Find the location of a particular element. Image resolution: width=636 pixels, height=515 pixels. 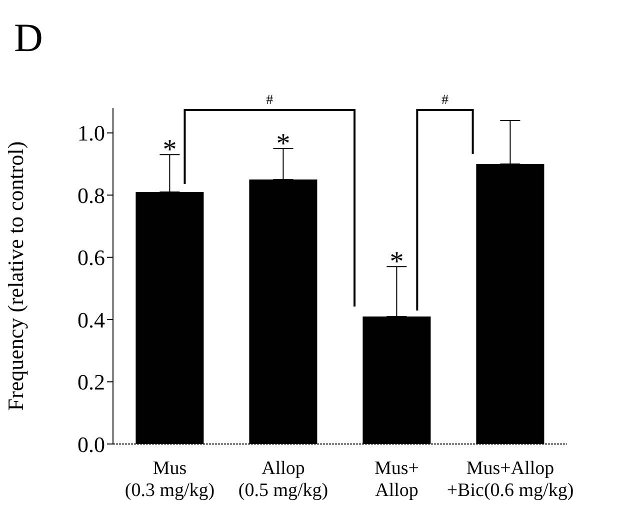

y-tick-label: 0.4 is located at coordinates (91, 319).